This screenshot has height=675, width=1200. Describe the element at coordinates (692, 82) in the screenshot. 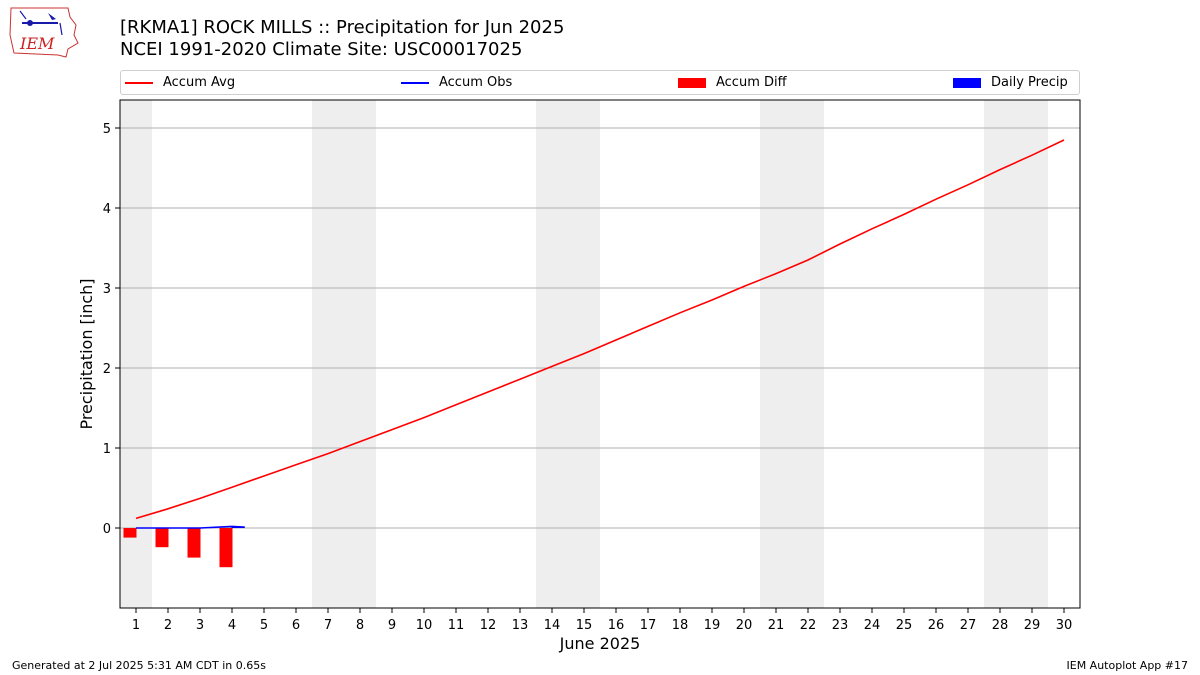

I see `legend-swatch-accum-diff` at that location.